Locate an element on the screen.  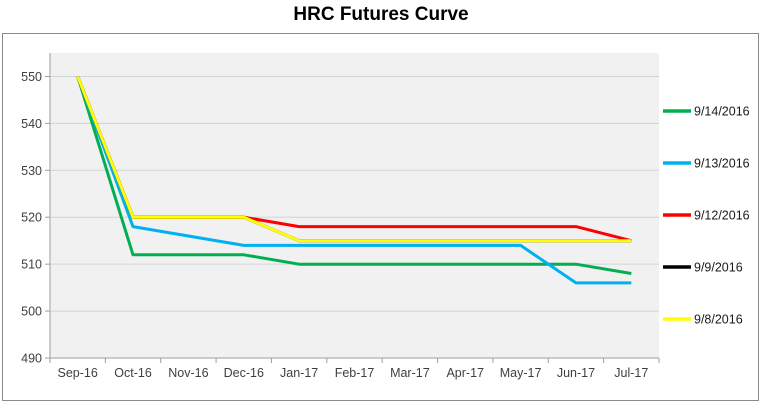
legend-label: 9/14/2016 is located at coordinates (722, 112).